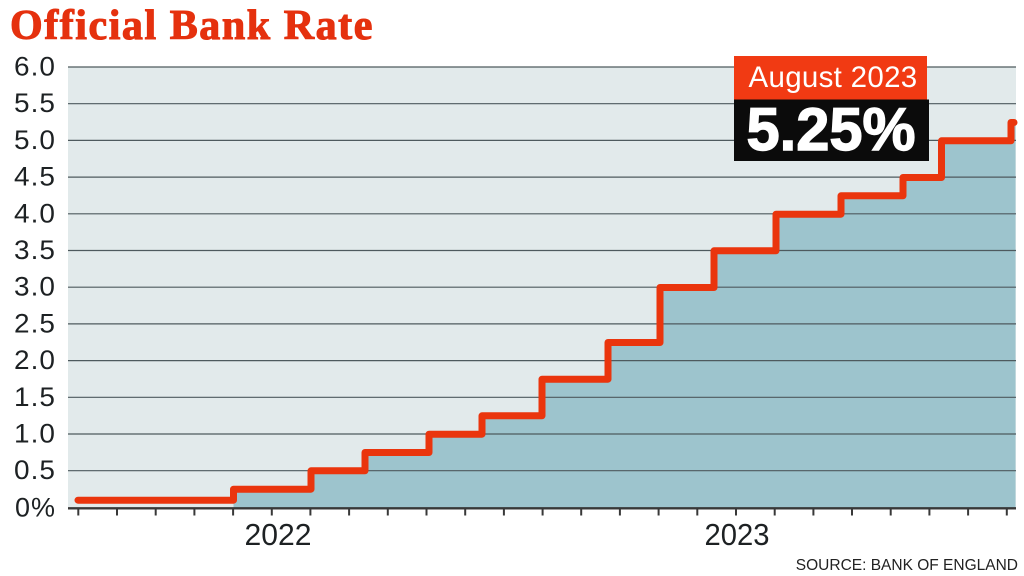  What do you see at coordinates (35, 140) in the screenshot?
I see `svg-text: 5.0` at bounding box center [35, 140].